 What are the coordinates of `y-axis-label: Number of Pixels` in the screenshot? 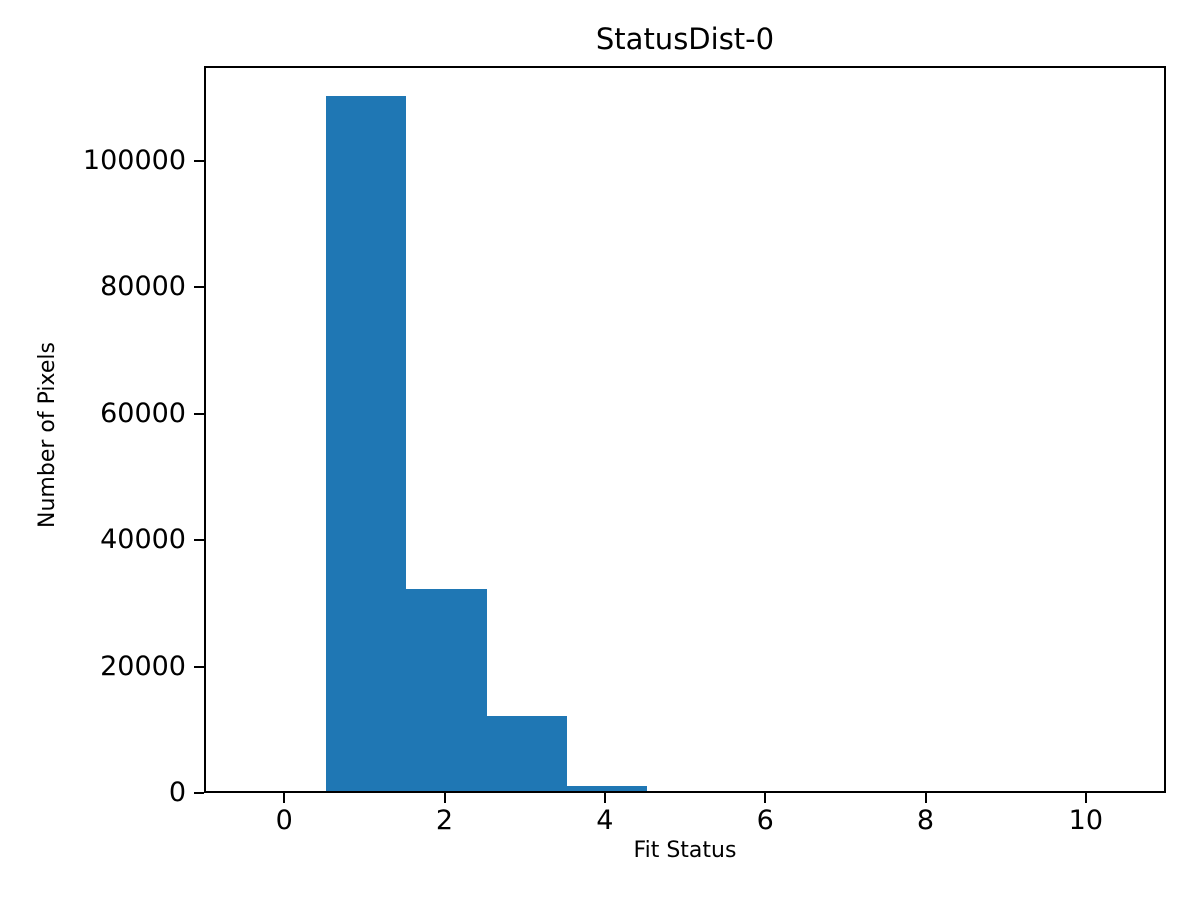 It's located at (47, 435).